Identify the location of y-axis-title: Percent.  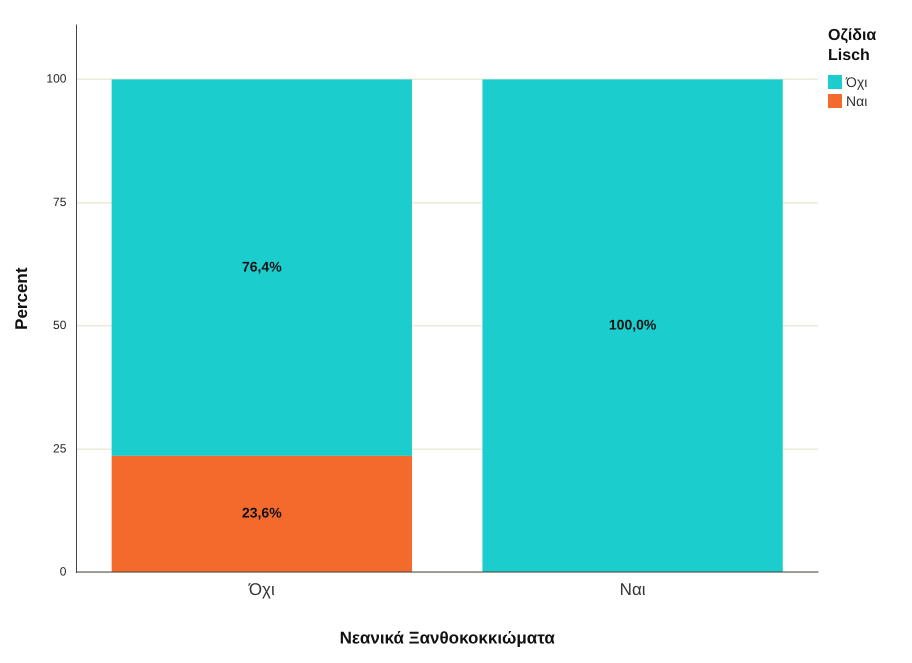
(21, 298).